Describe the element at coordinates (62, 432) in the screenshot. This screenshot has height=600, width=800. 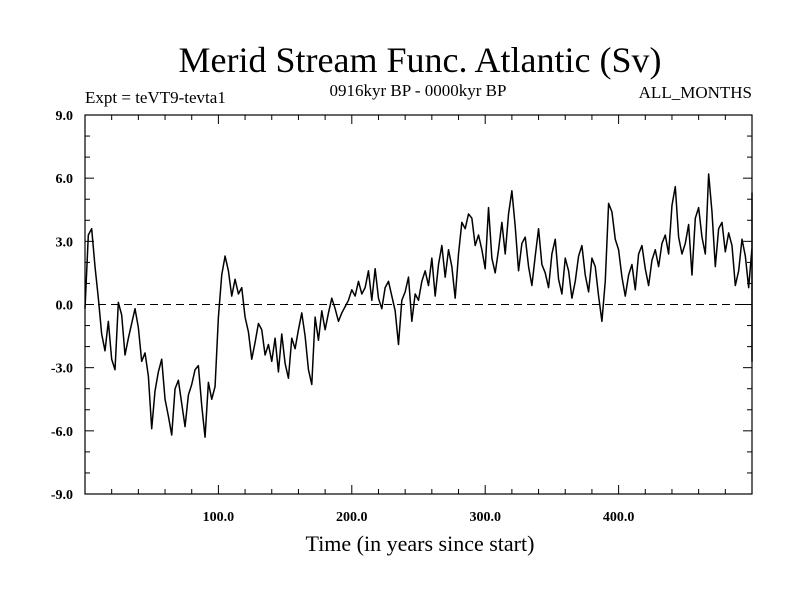
I see `y-tick-label: -6.0` at that location.